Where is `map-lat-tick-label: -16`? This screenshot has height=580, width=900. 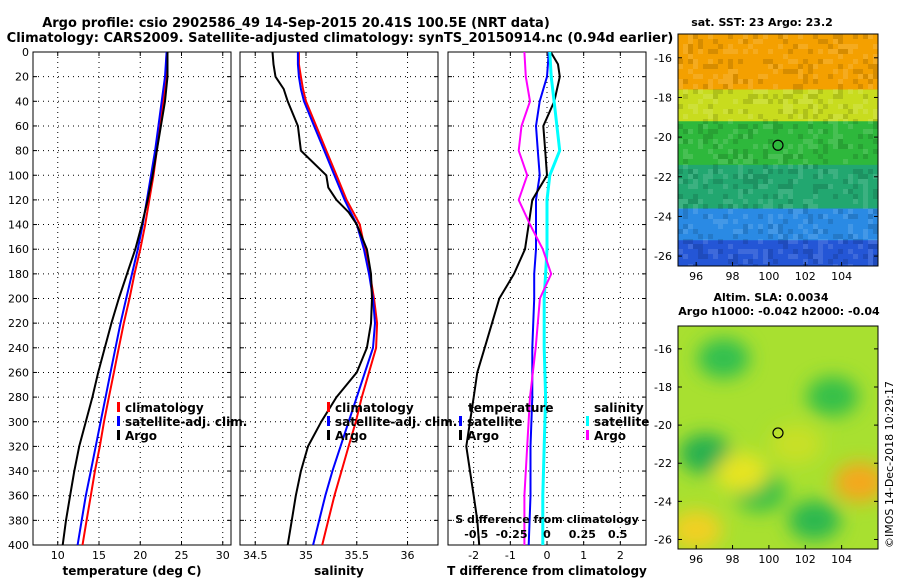 map-lat-tick-label: -16 is located at coordinates (663, 349).